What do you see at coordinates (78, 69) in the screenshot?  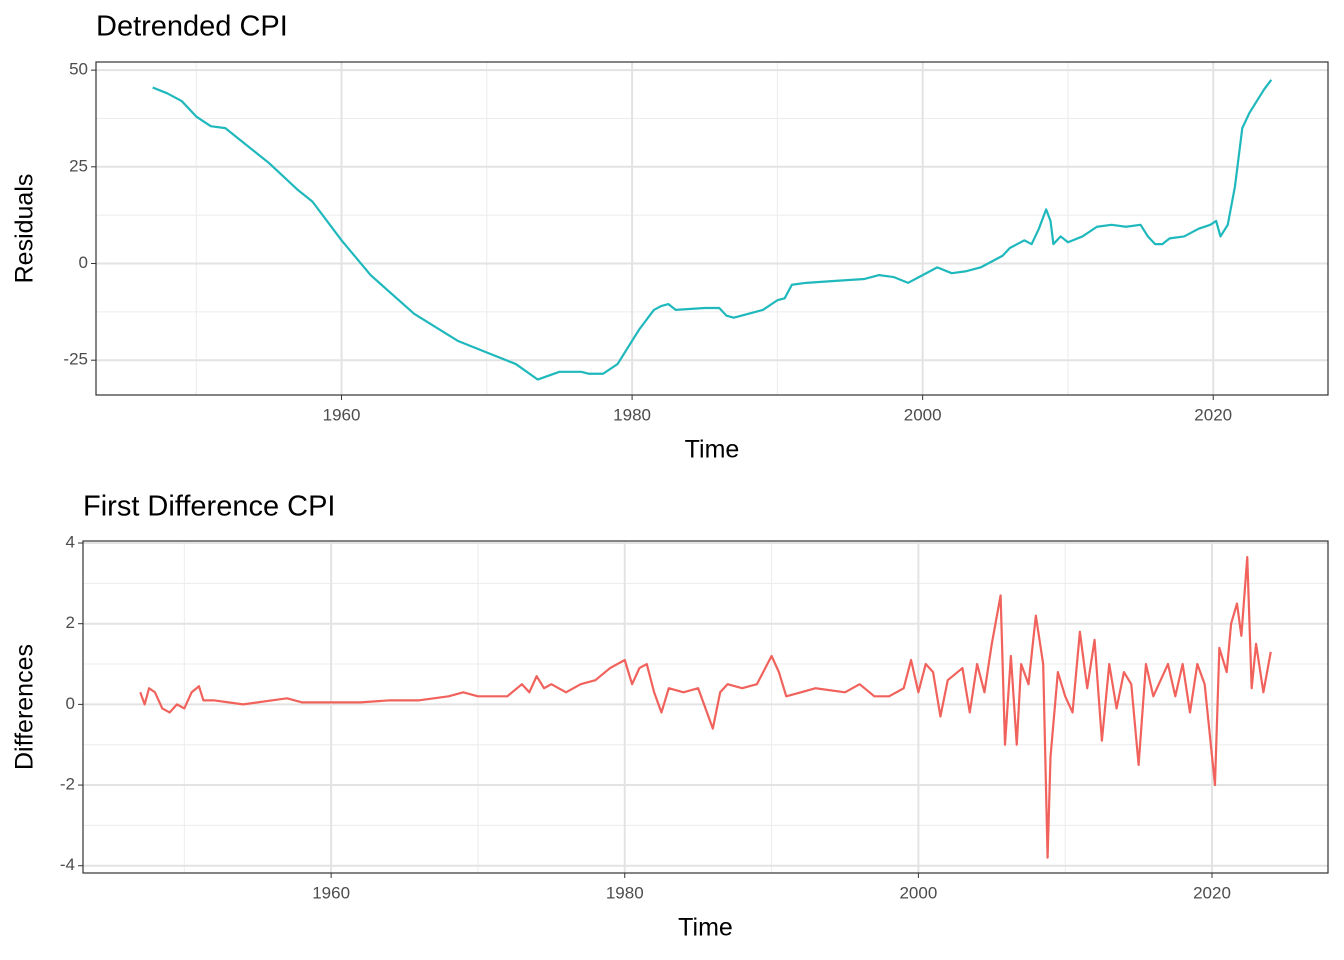 I see `y-tick-label: 50` at bounding box center [78, 69].